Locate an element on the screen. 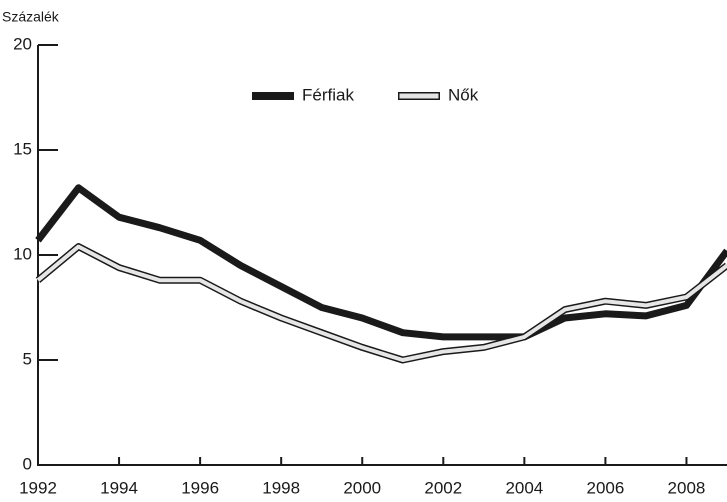 The image size is (727, 502). x-tick-label: 1998 is located at coordinates (281, 487).